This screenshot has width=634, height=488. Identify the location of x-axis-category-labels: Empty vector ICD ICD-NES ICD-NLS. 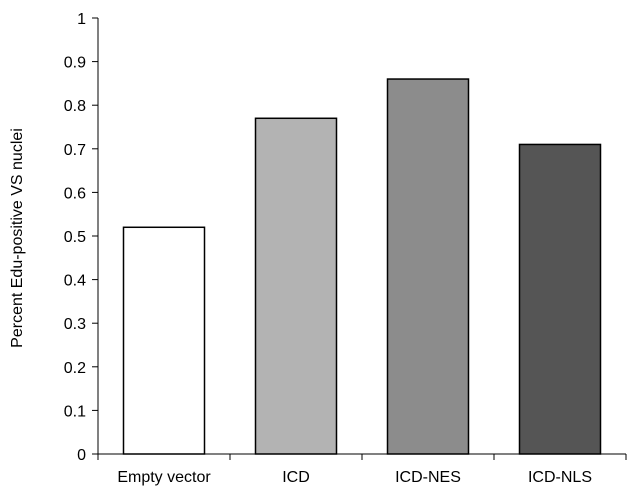
(362, 470).